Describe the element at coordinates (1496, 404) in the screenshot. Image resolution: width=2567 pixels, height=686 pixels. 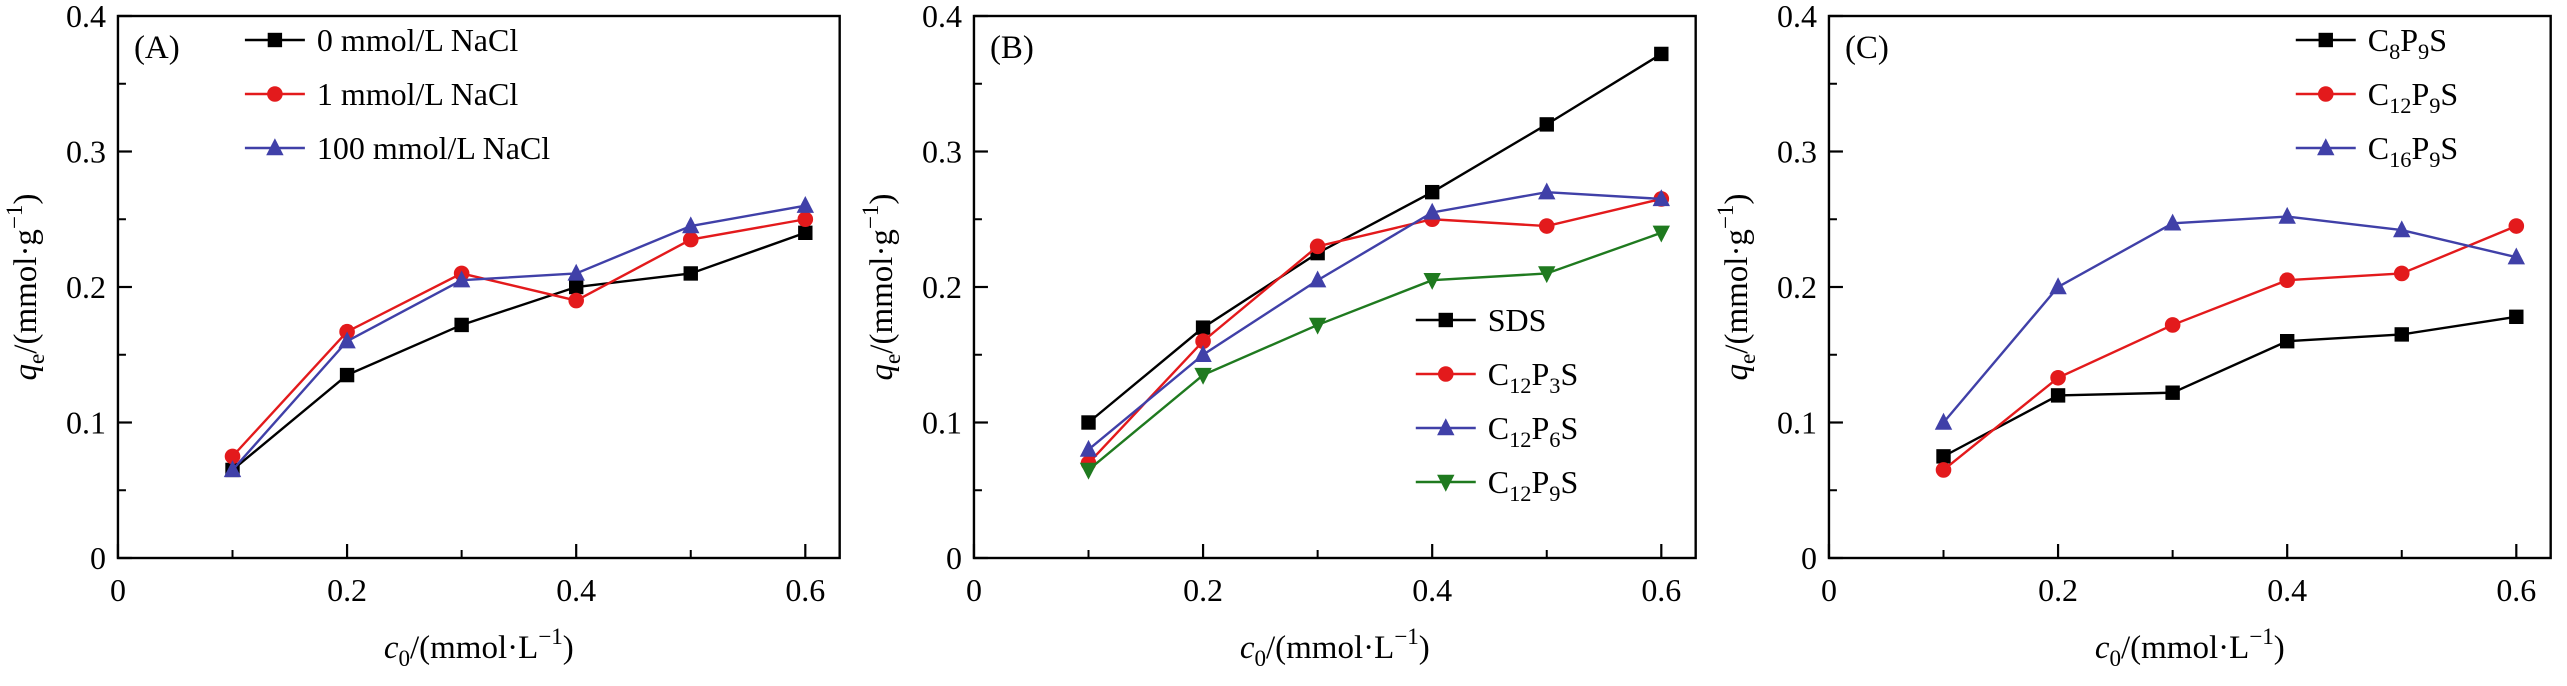
I see `legend: SDS C12P3S C12P6S C12P9S` at that location.